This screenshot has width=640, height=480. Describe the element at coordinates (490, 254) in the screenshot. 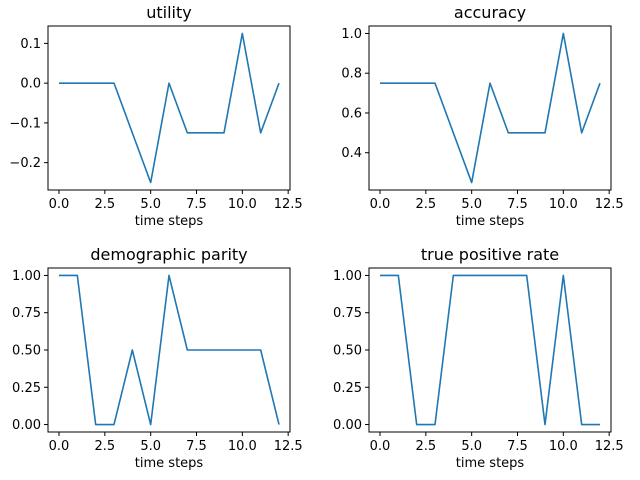

I see `subplot-title: true positive rate` at that location.